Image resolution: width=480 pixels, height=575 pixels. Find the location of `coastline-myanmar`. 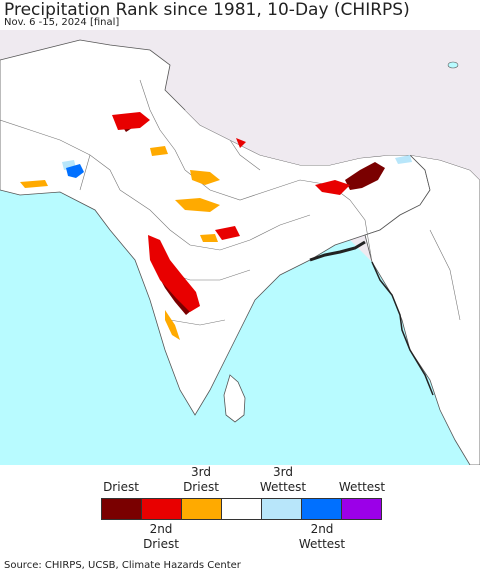

coastline-myanmar is located at coordinates (402, 328).